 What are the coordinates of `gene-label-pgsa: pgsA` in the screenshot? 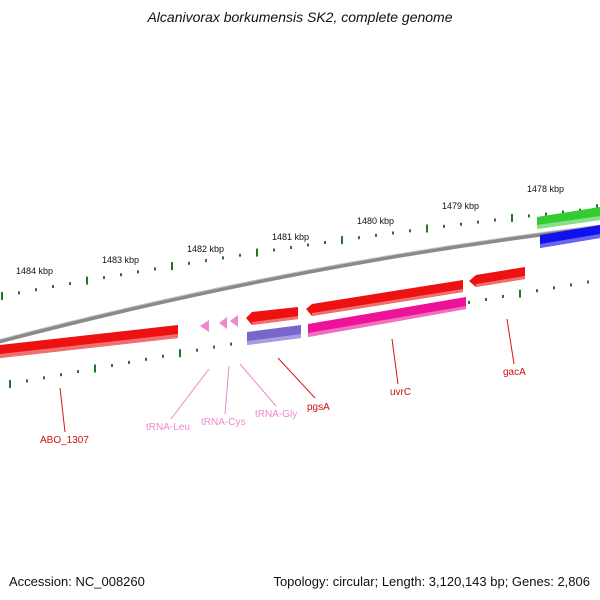 It's located at (318, 407).